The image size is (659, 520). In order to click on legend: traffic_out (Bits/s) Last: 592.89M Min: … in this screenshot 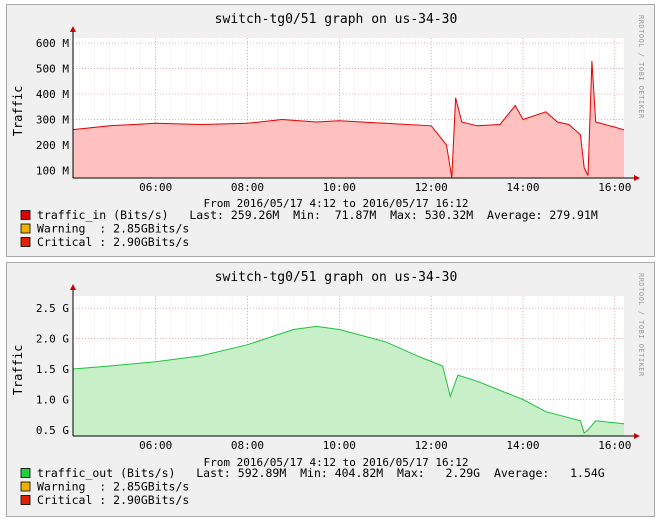, I will do `click(312, 486)`.